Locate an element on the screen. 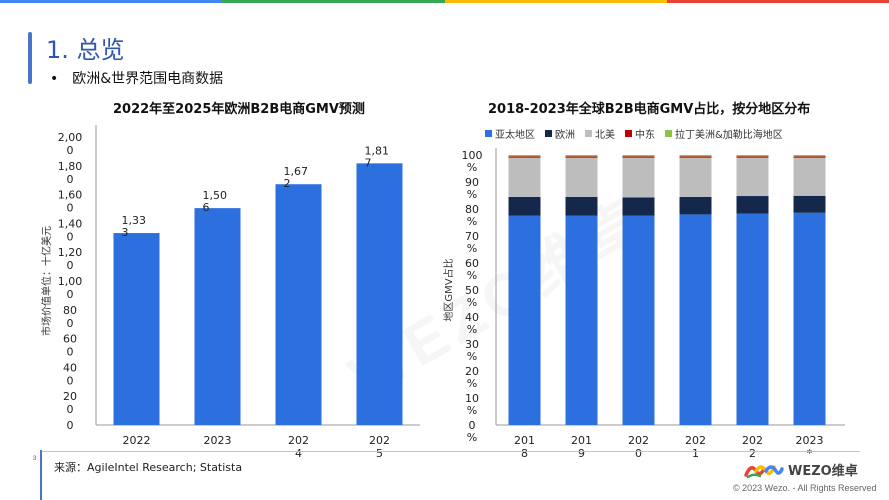 The width and height of the screenshot is (889, 500). chart2-legend-label: 亚太地区 is located at coordinates (515, 135).